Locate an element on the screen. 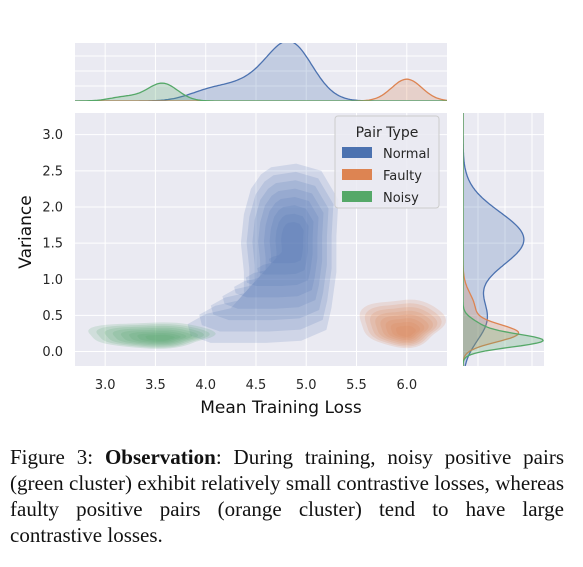 This screenshot has height=567, width=583. right-density-fill-faulty is located at coordinates (491, 239).